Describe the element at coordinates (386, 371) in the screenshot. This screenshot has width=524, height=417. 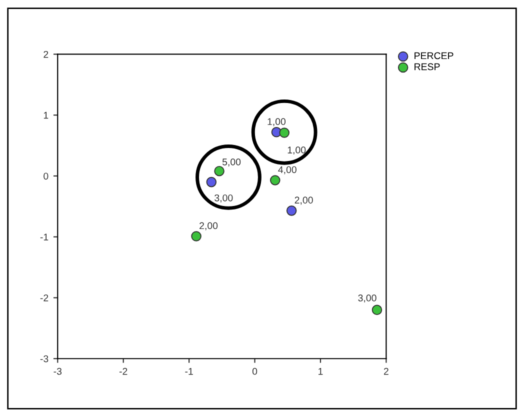
I see `x-tick-label: 2` at that location.